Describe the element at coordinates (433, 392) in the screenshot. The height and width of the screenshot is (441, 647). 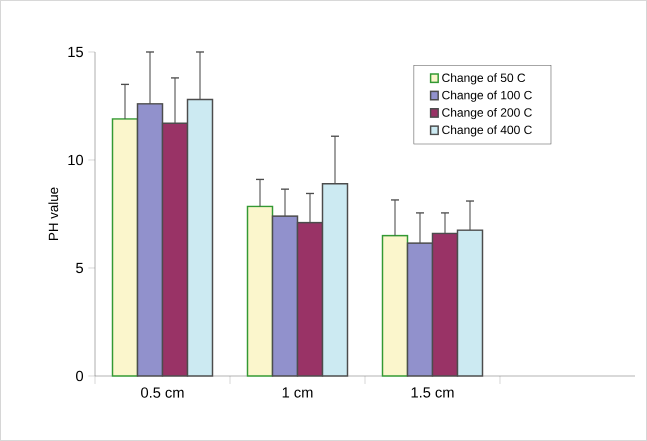
I see `x-tick-label: 1.5 cm` at that location.